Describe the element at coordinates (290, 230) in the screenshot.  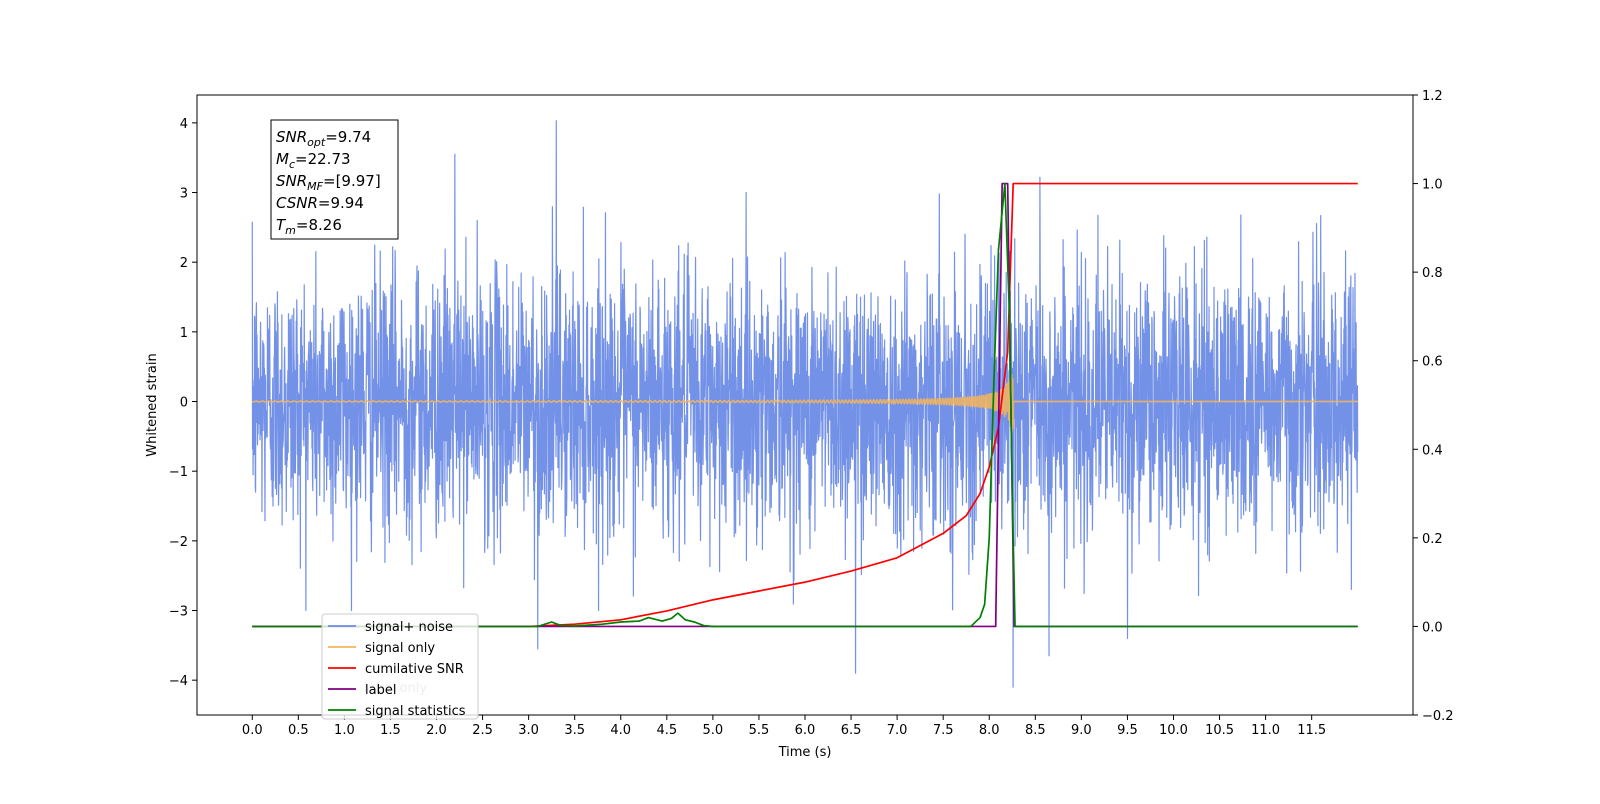
I see `info-row-sub: m` at that location.